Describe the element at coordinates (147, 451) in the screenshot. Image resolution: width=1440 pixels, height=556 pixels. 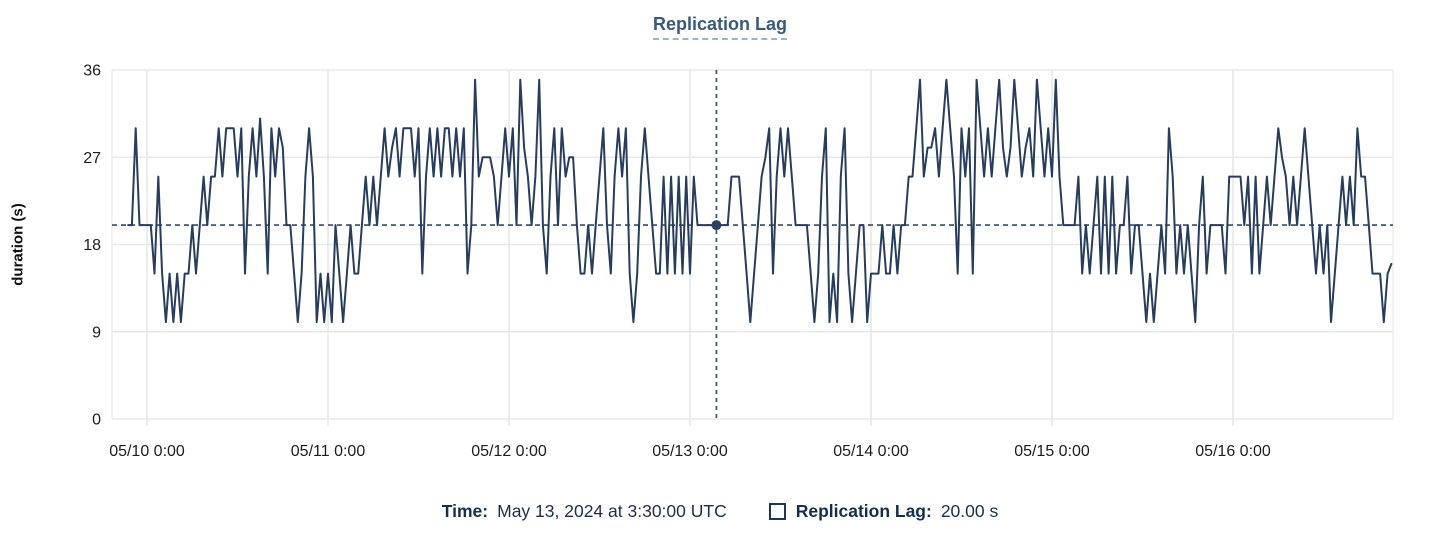
I see `x-axis-tick-label: 05/10 0:00` at that location.